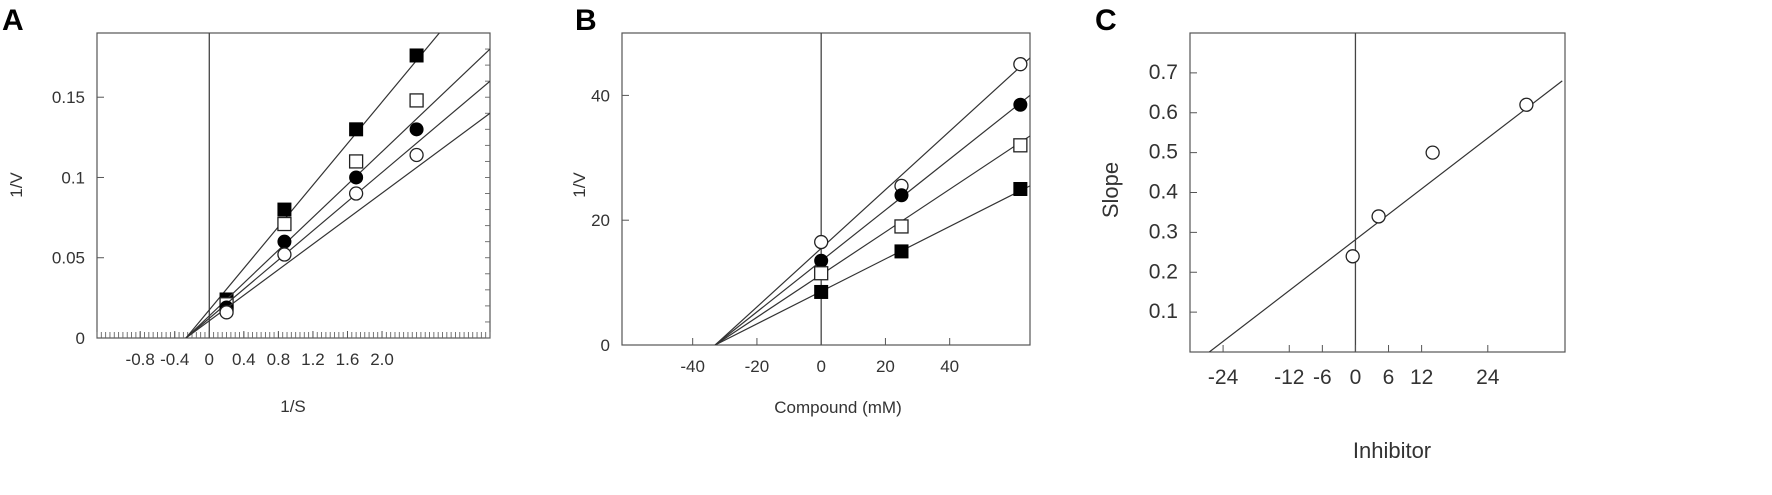  What do you see at coordinates (949, 366) in the screenshot?
I see `x-tick-label: 40` at bounding box center [949, 366].